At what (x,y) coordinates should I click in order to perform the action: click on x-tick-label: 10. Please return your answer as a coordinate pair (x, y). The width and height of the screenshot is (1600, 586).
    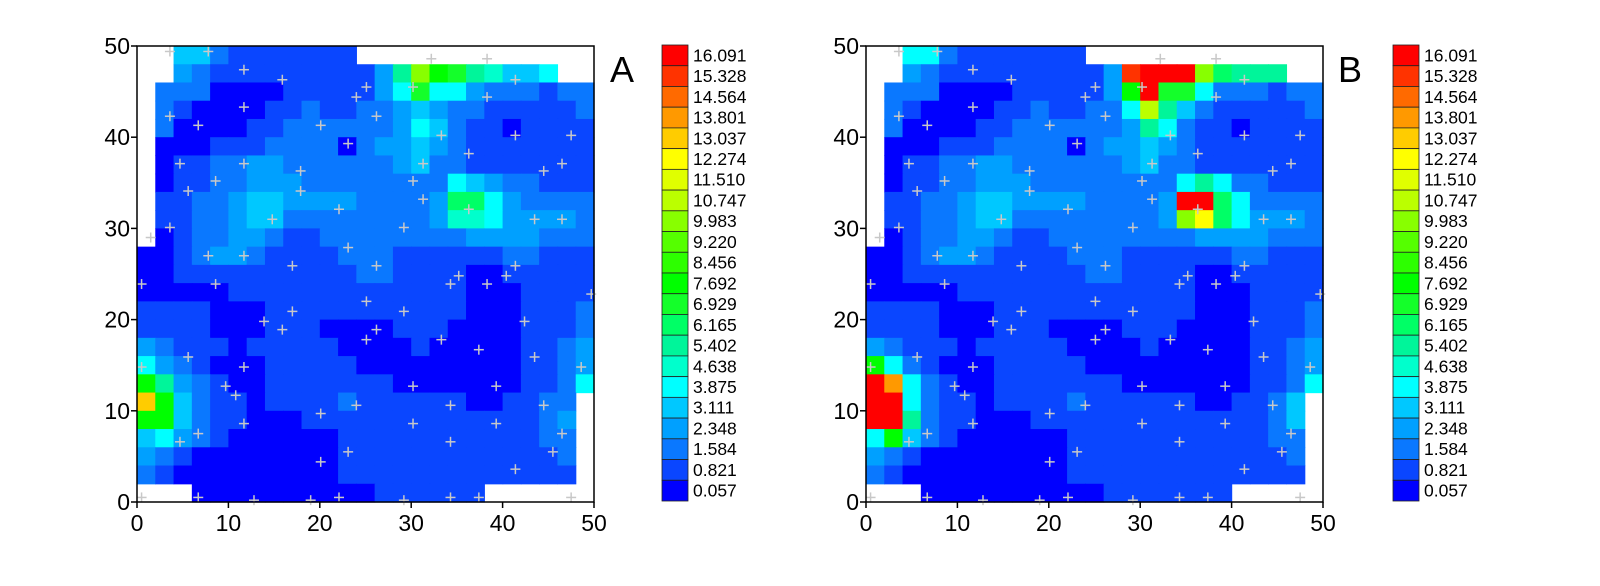
    Looking at the image, I should click on (229, 523).